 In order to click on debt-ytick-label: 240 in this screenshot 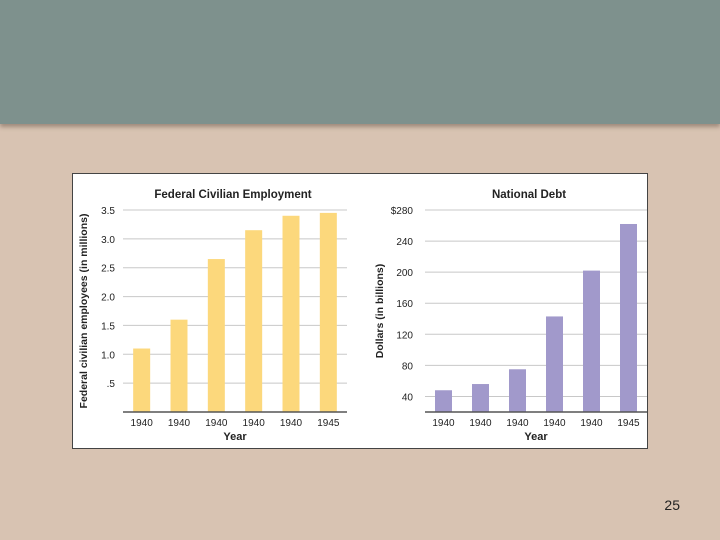, I will do `click(404, 242)`.